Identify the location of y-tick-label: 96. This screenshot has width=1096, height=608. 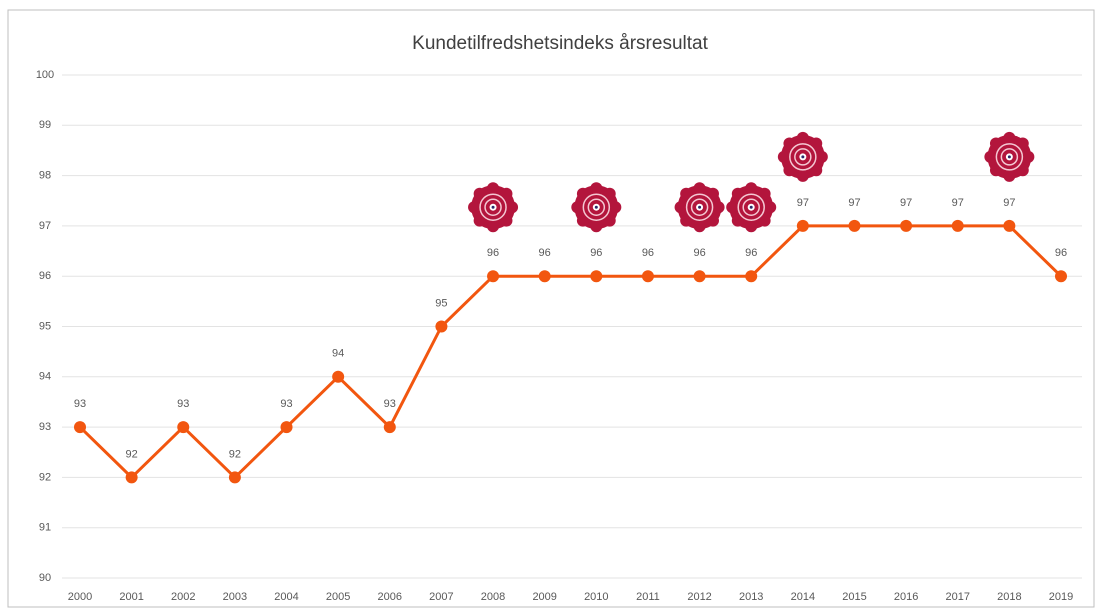
(45, 276).